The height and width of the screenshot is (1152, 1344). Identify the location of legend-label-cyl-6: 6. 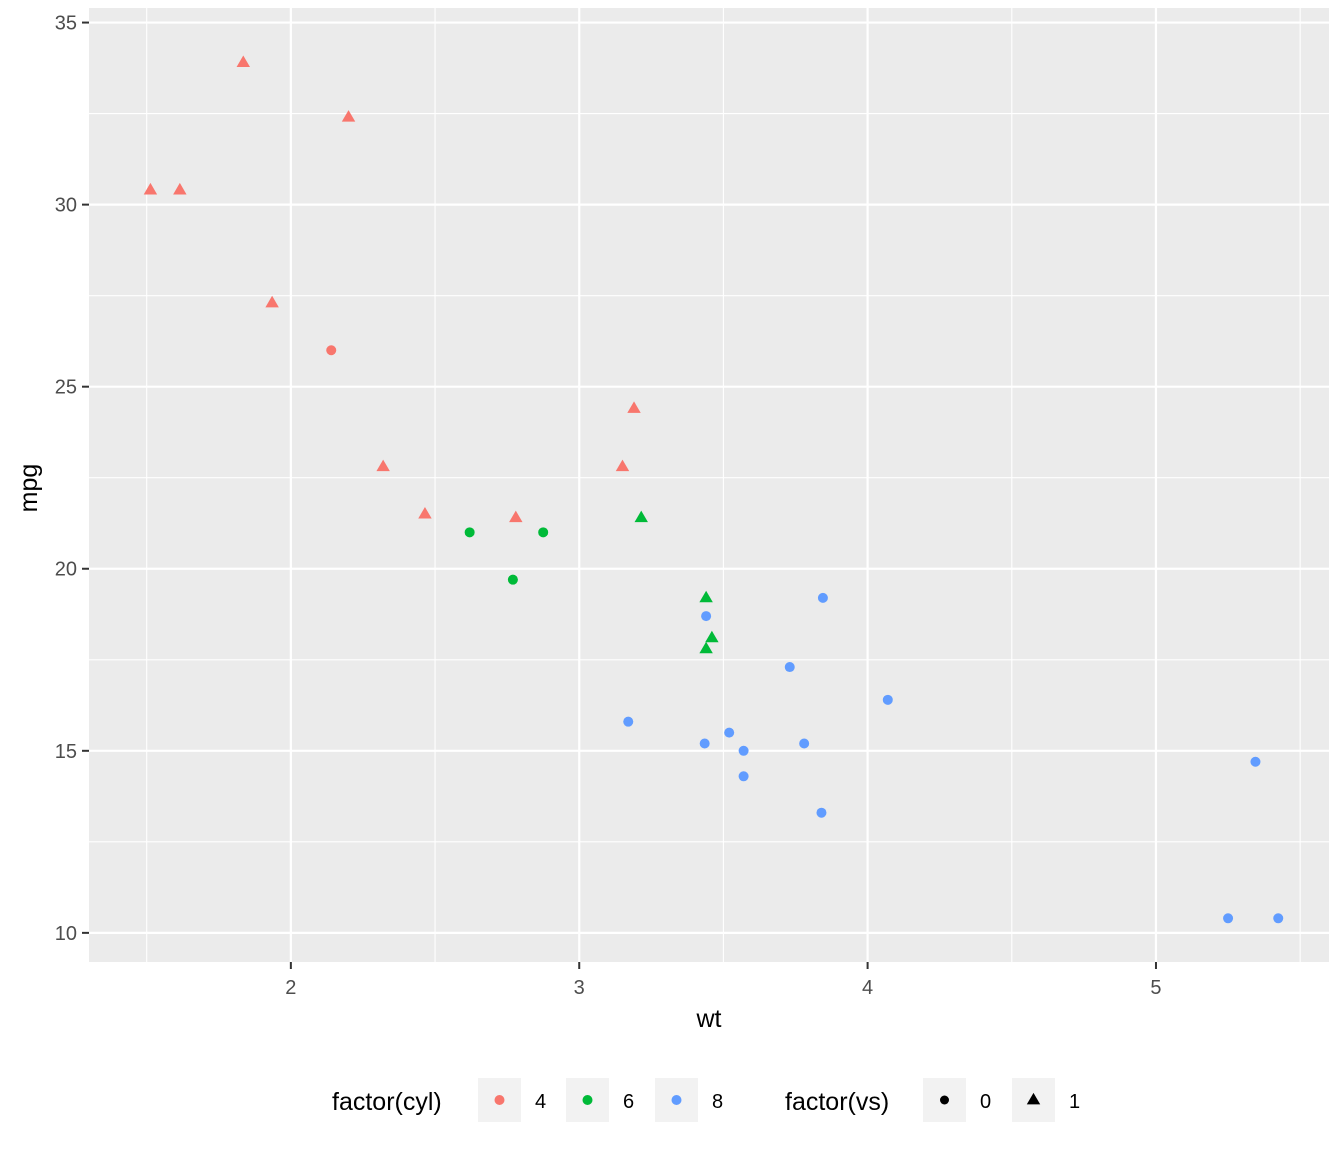
(628, 1102).